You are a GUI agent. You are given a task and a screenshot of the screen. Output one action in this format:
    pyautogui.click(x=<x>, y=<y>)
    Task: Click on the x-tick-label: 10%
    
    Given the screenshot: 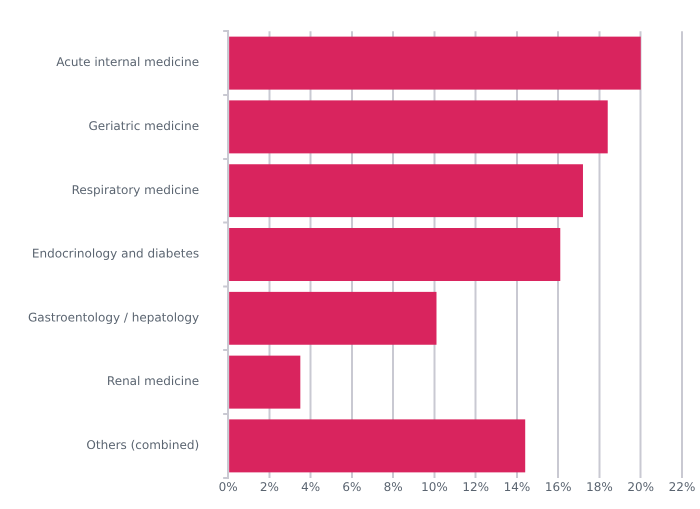 What is the action you would take?
    pyautogui.click(x=434, y=487)
    